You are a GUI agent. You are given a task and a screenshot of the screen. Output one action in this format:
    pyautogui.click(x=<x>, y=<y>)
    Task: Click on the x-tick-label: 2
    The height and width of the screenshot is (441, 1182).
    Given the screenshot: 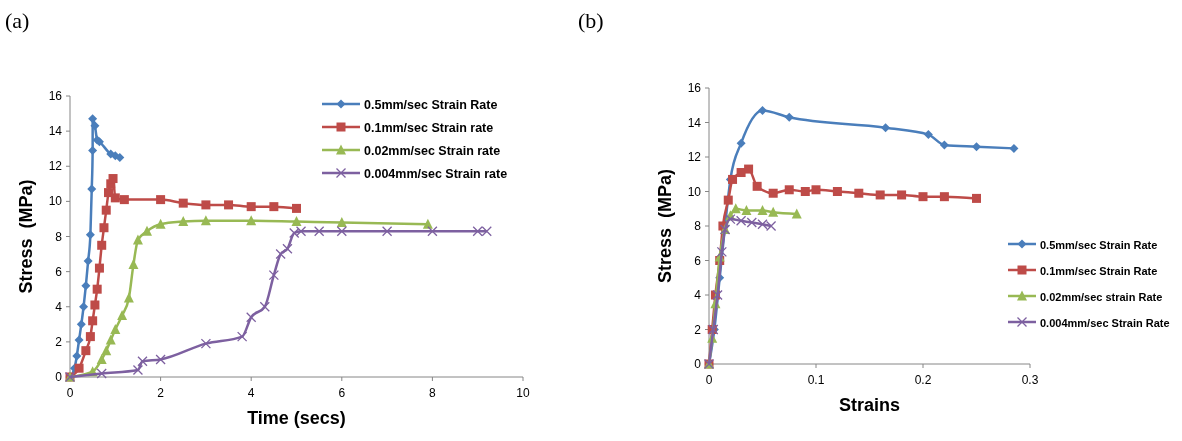 What is the action you would take?
    pyautogui.click(x=161, y=393)
    